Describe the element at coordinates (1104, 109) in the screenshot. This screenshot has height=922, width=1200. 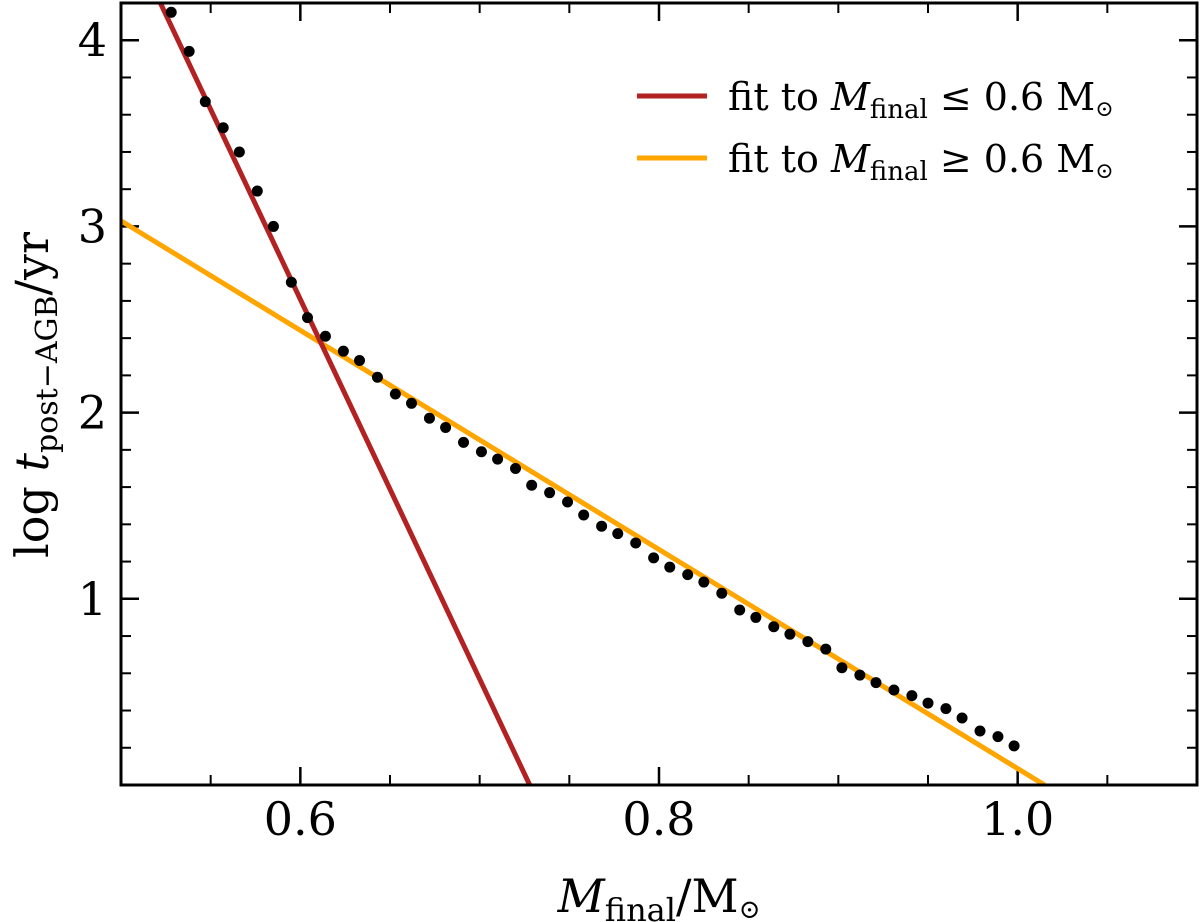
I see `legend-label-red-sym: ⊙` at that location.